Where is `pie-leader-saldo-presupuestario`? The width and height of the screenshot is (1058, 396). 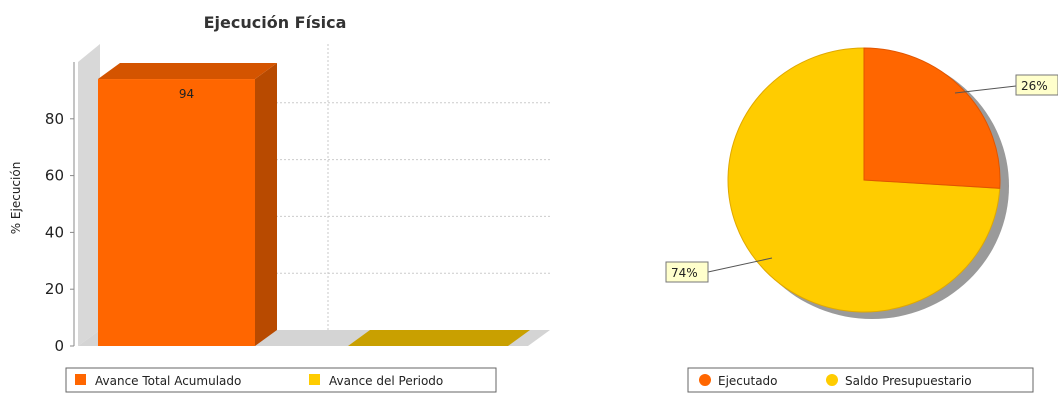 pie-leader-saldo-presupuestario is located at coordinates (740, 265).